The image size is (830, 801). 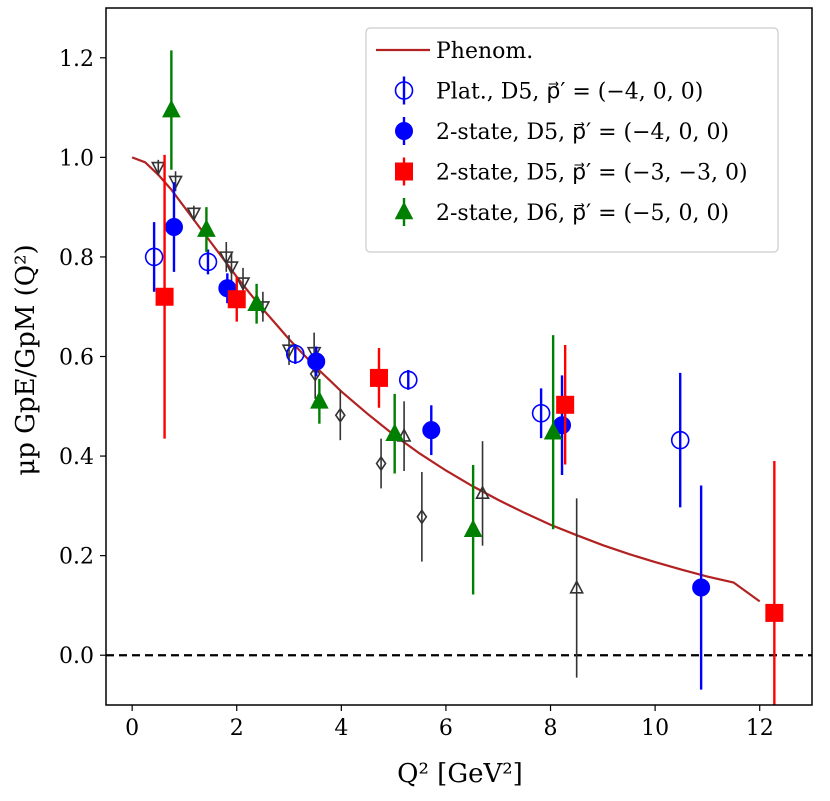 I want to click on y-tick-label: 0.2, so click(x=76, y=557).